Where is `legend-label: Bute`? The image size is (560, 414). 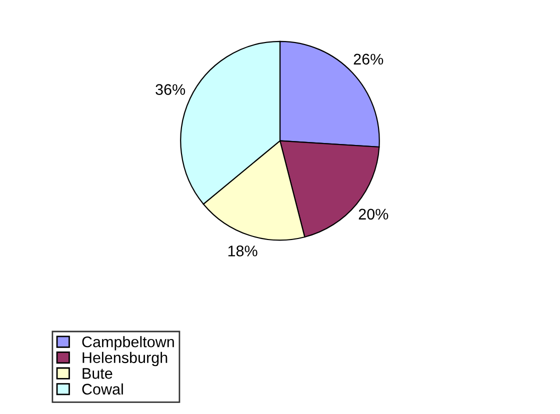
legend-label: Bute is located at coordinates (97, 373).